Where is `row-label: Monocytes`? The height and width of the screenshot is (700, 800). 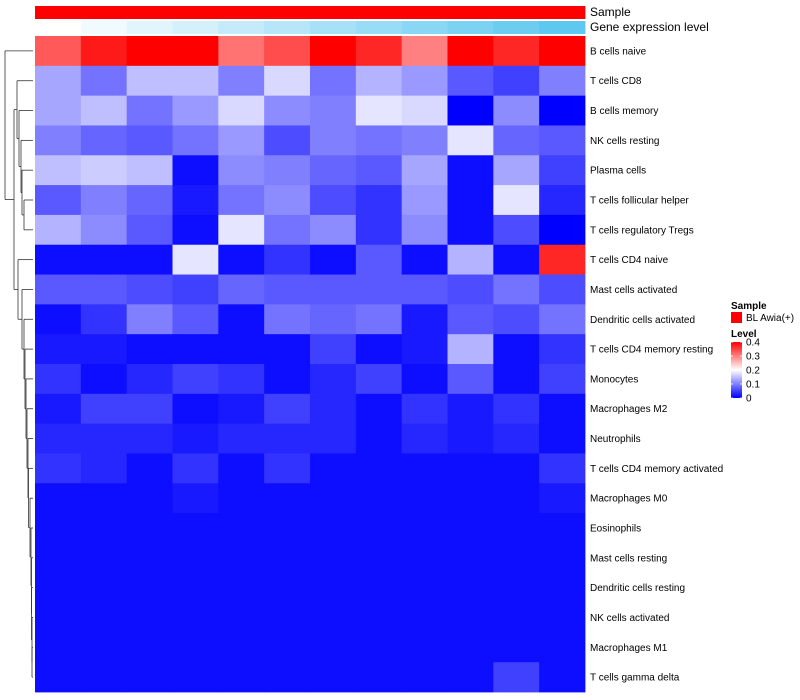 row-label: Monocytes is located at coordinates (614, 379).